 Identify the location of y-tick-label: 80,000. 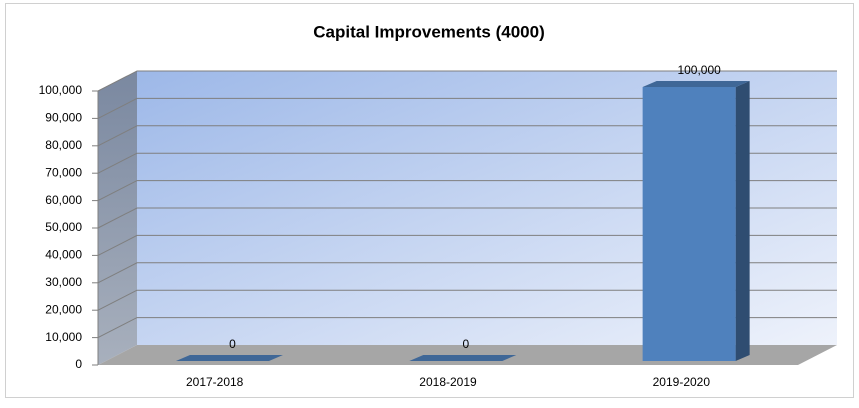
(63, 145).